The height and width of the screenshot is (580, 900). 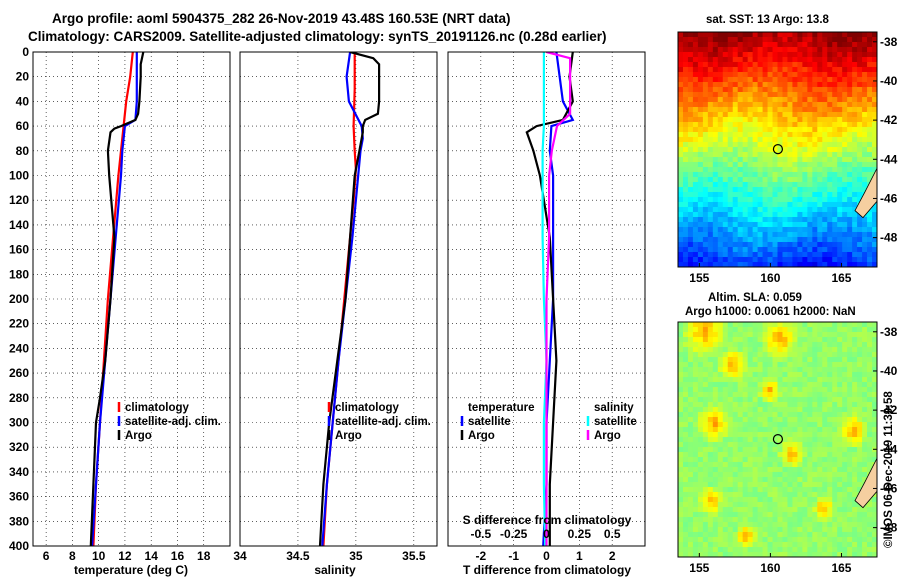 I want to click on y-tick-label: 80, so click(x=23, y=151).